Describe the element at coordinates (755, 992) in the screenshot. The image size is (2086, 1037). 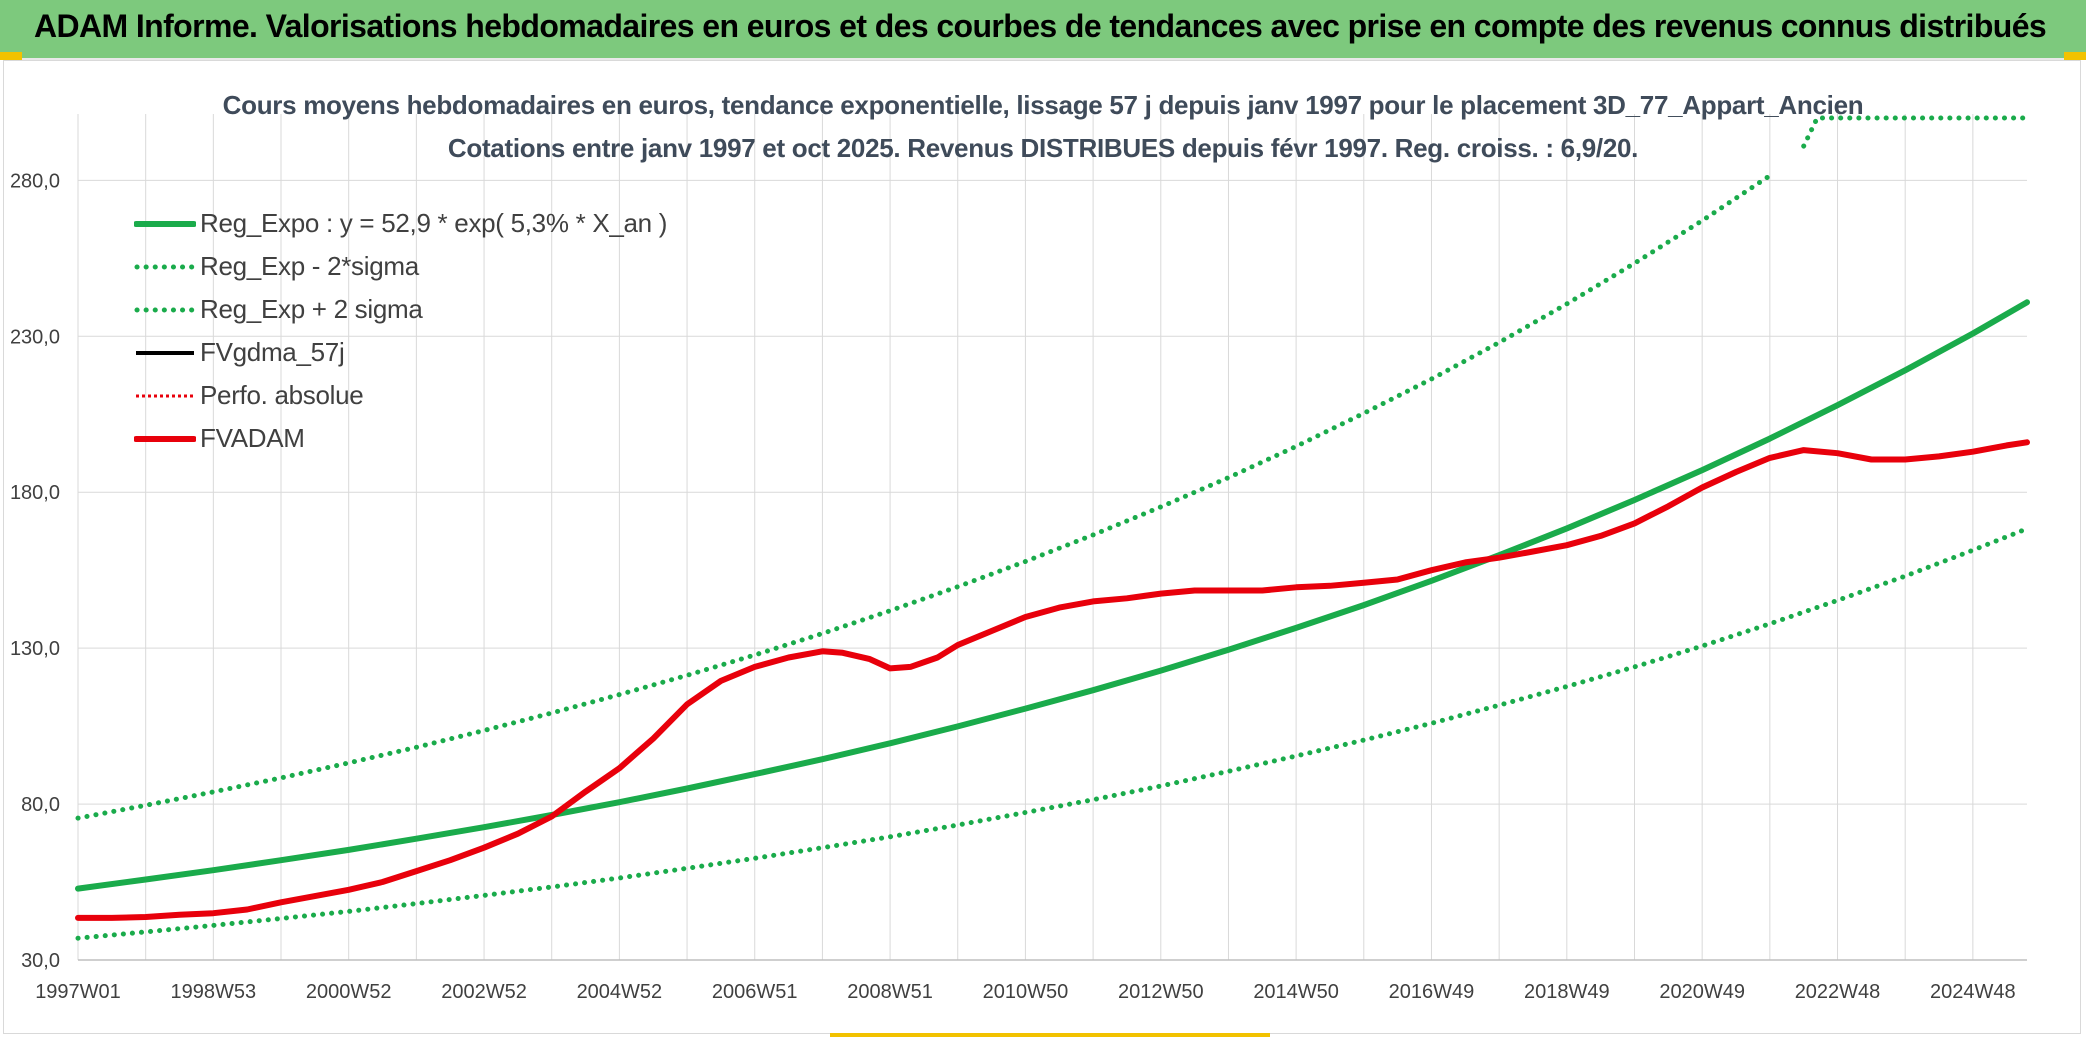
I see `x-tick-label: 2006W51` at that location.